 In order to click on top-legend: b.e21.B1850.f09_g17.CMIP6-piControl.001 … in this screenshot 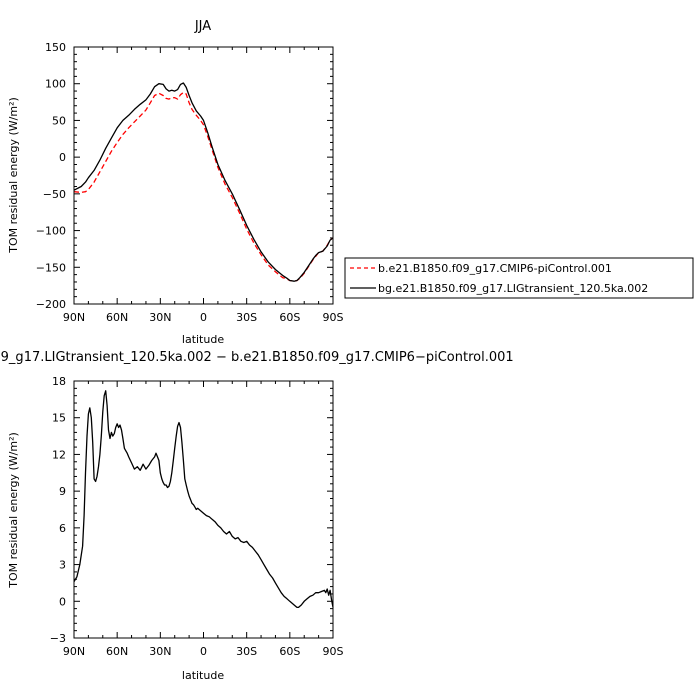, I will do `click(519, 278)`.